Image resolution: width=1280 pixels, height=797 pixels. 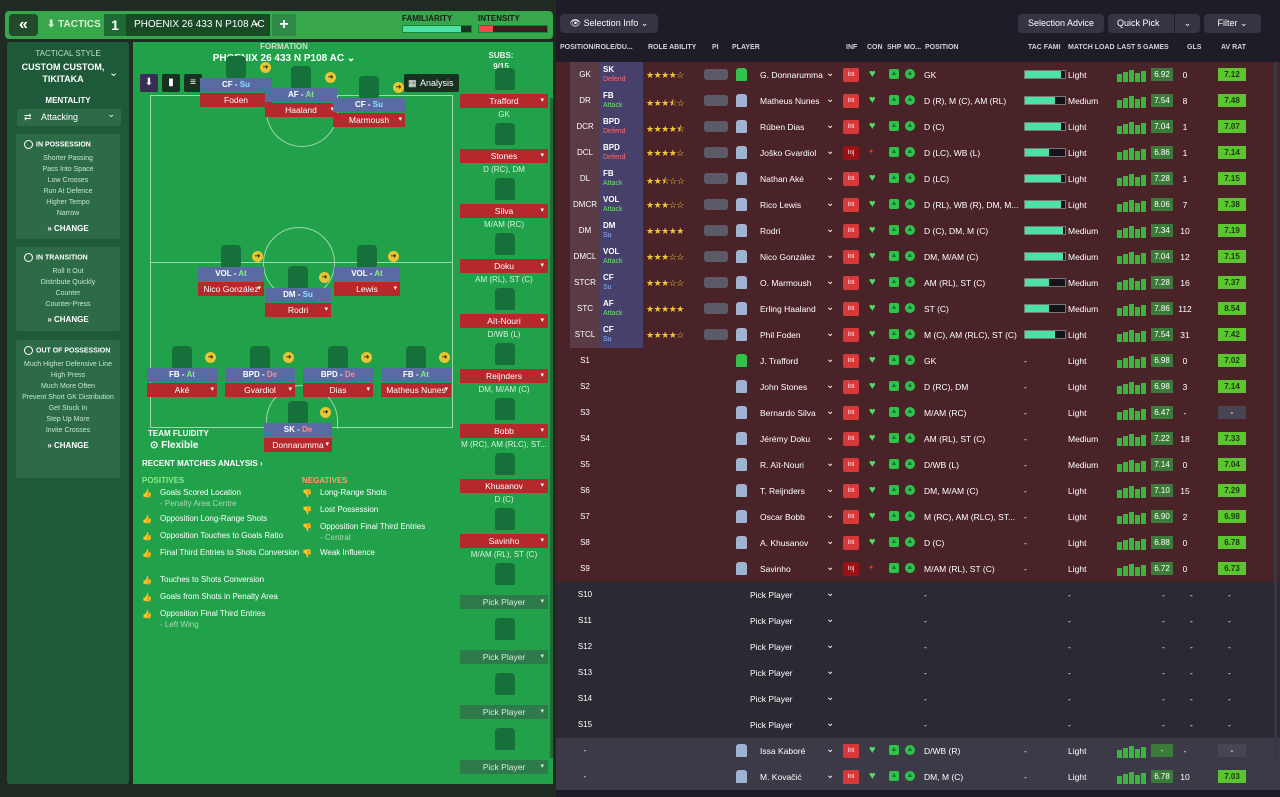 I want to click on notes-icon: ≡, so click(x=193, y=83).